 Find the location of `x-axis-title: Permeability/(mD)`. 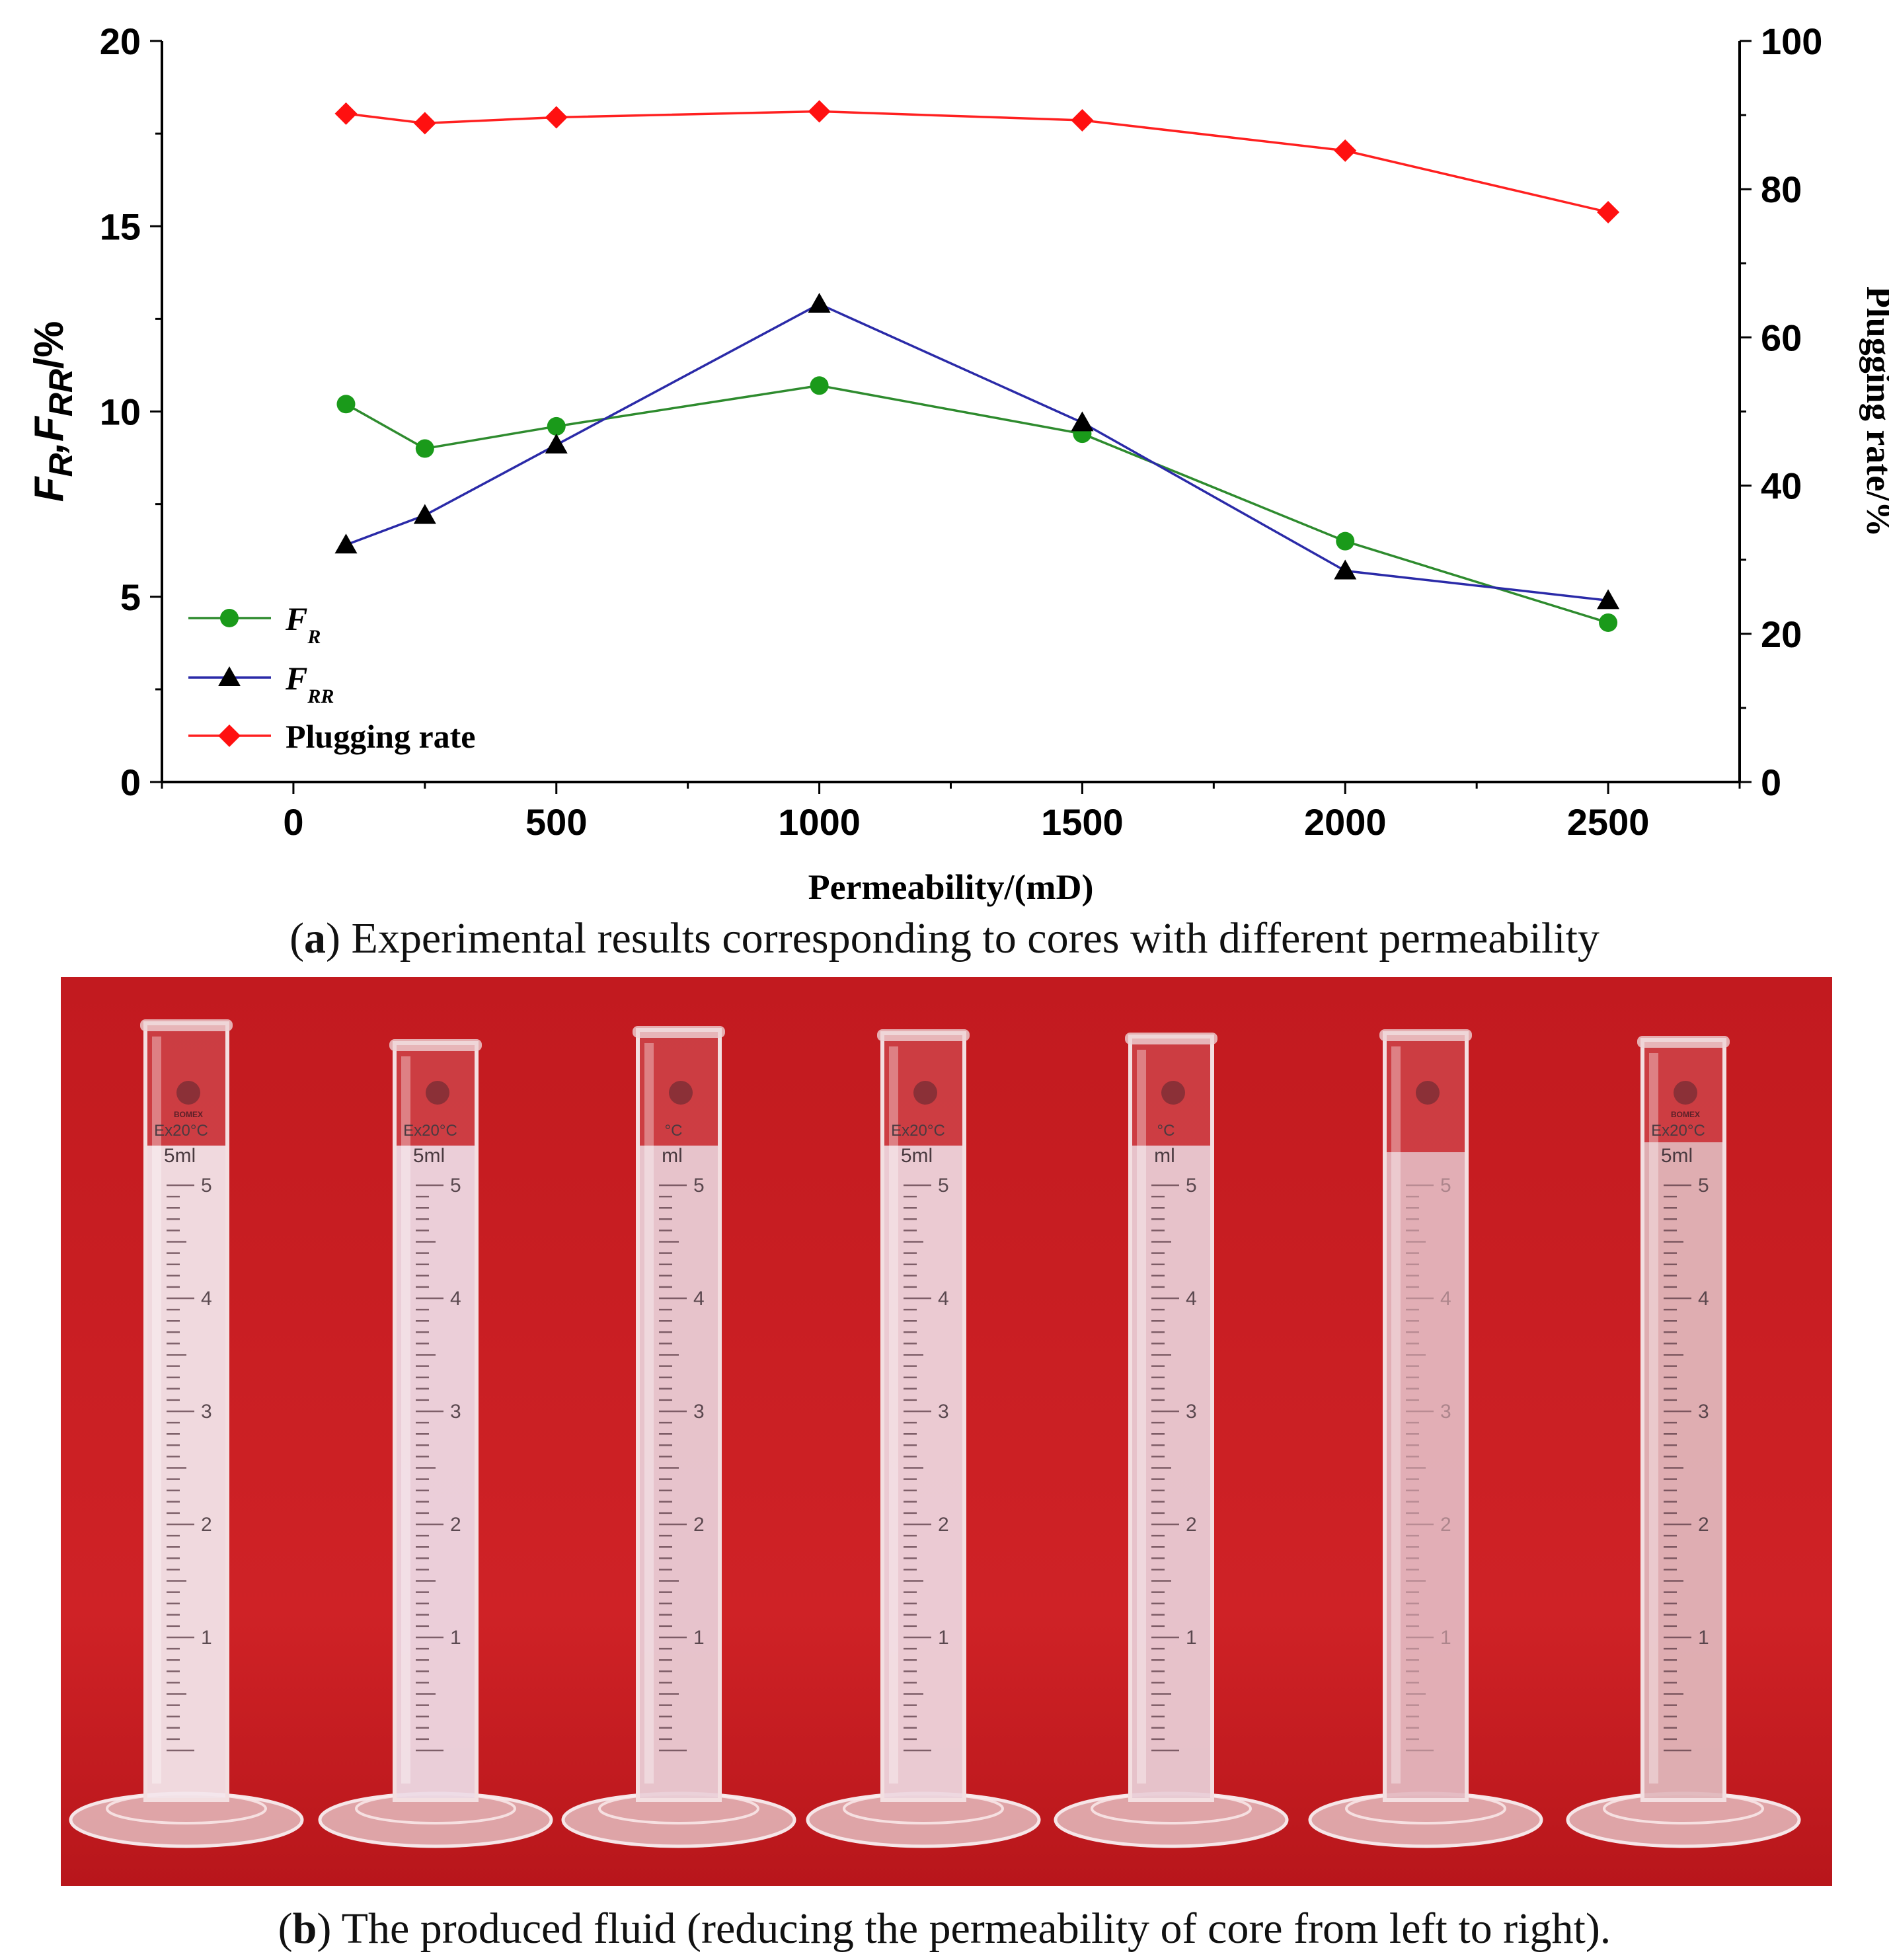

x-axis-title: Permeability/(mD) is located at coordinates (951, 887).